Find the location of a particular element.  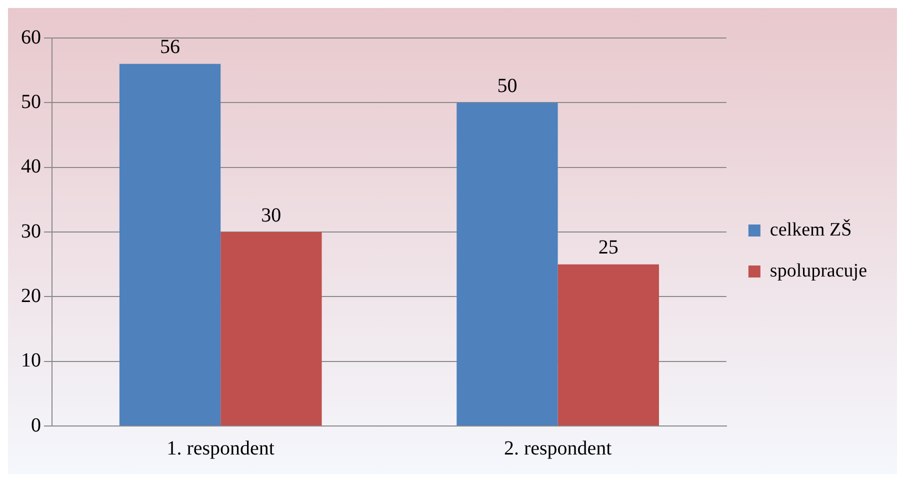

y-tick-label: 60 is located at coordinates (31, 37).